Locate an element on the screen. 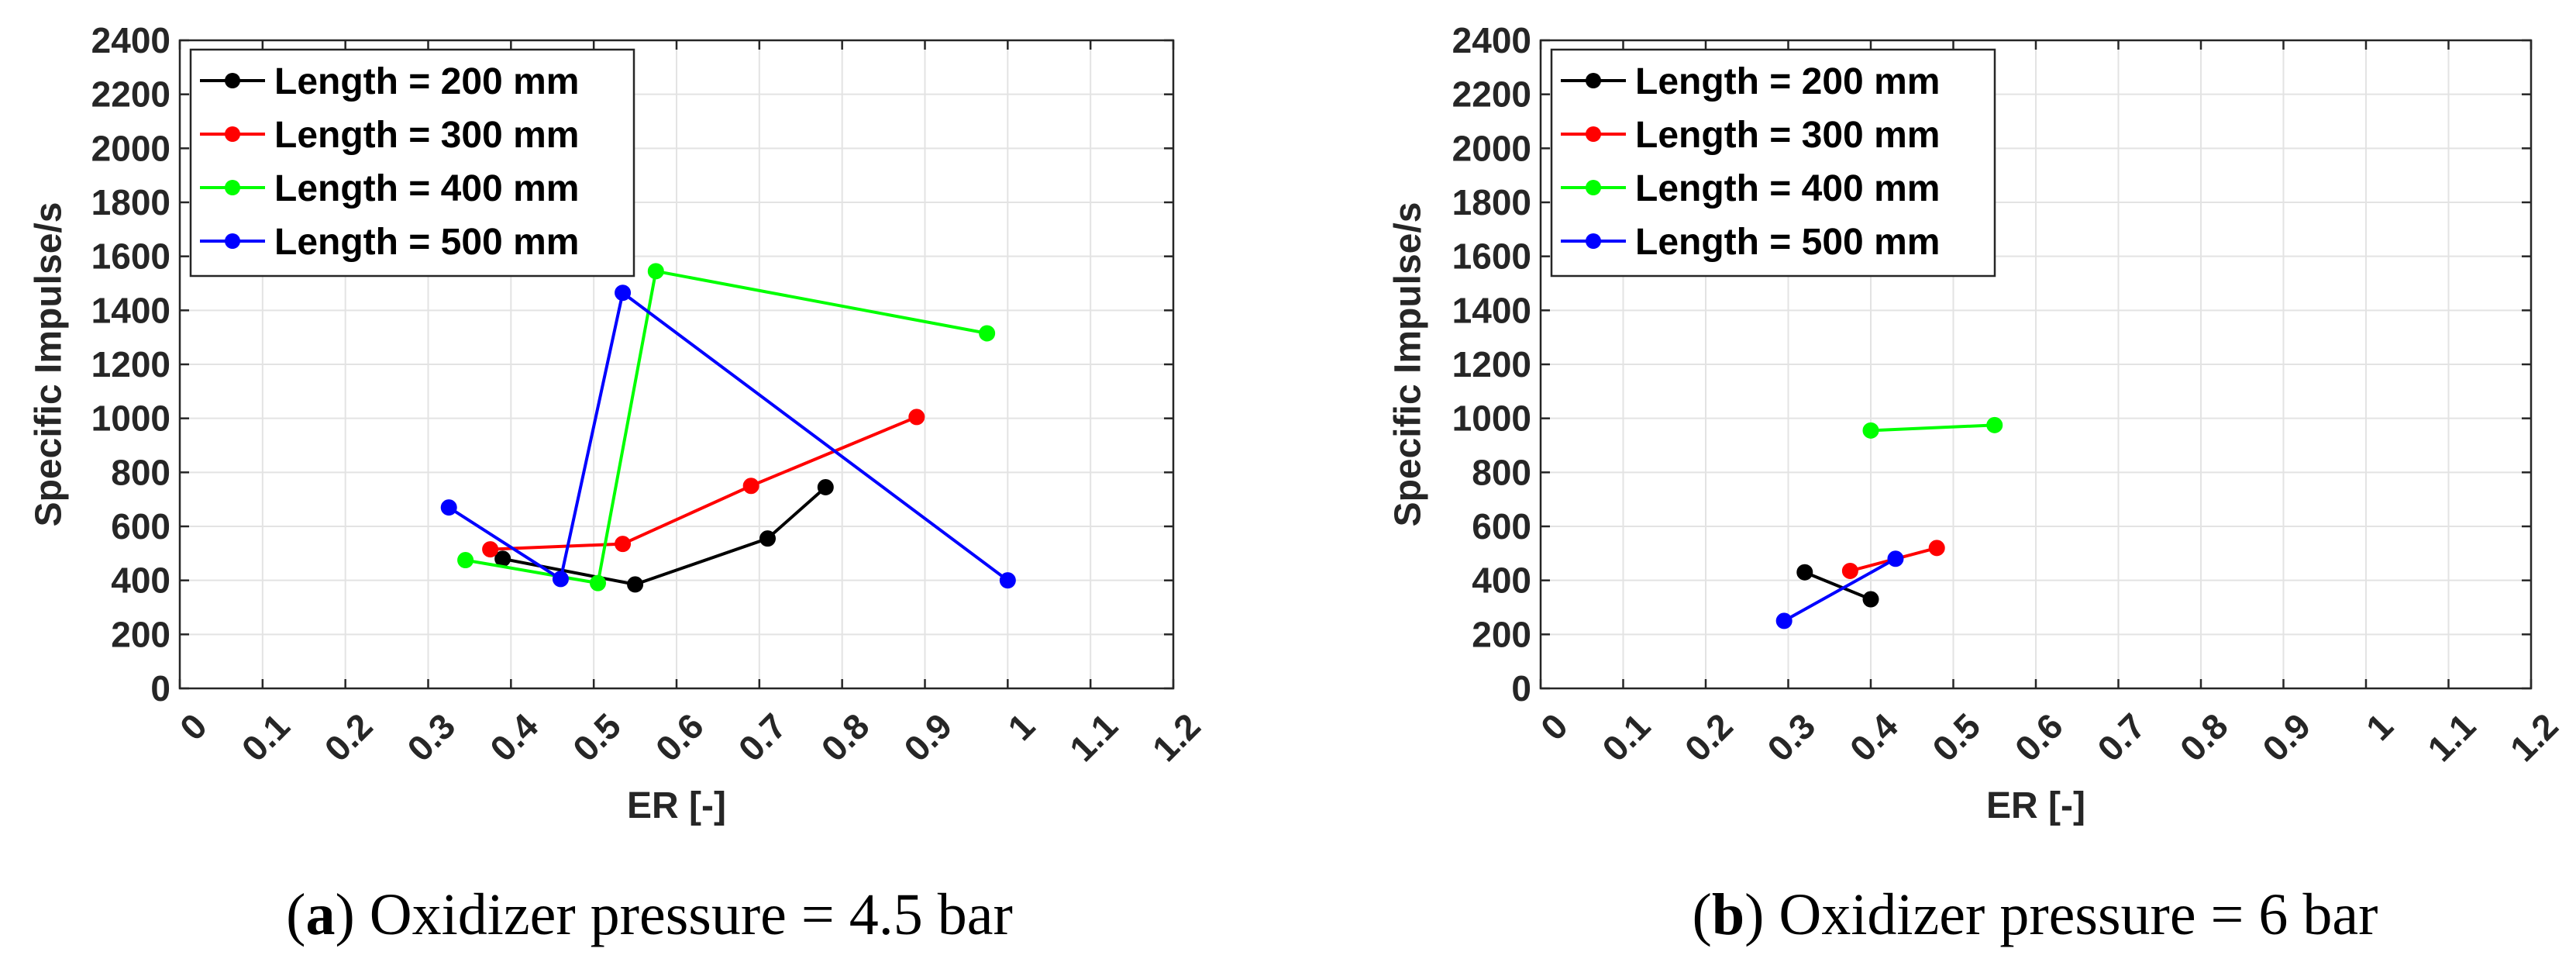 This screenshot has height=976, width=2576. chart-b-caption: (b) Oxidizer pressure = 6 bar is located at coordinates (2035, 914).